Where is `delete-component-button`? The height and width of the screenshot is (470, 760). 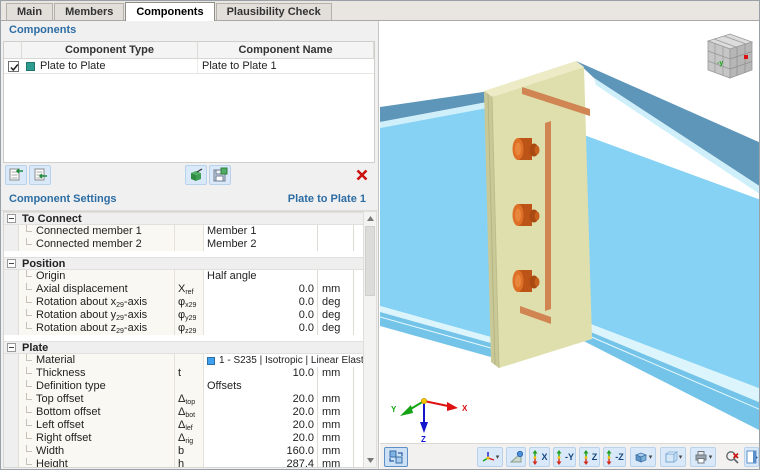 delete-component-button is located at coordinates (362, 175).